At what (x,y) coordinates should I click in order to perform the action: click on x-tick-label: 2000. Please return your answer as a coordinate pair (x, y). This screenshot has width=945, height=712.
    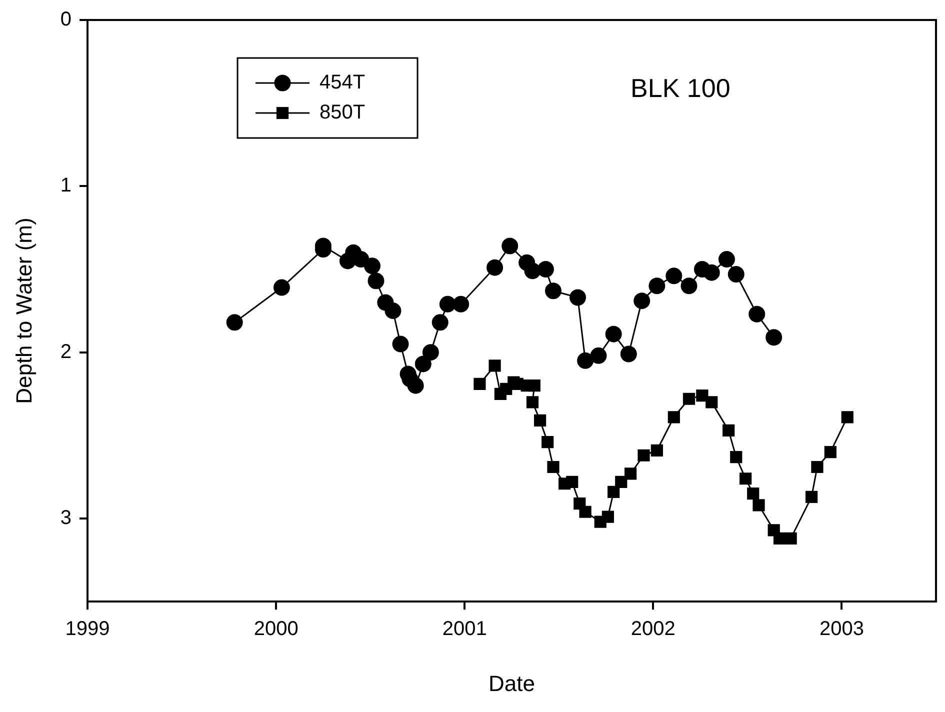
    Looking at the image, I should click on (276, 629).